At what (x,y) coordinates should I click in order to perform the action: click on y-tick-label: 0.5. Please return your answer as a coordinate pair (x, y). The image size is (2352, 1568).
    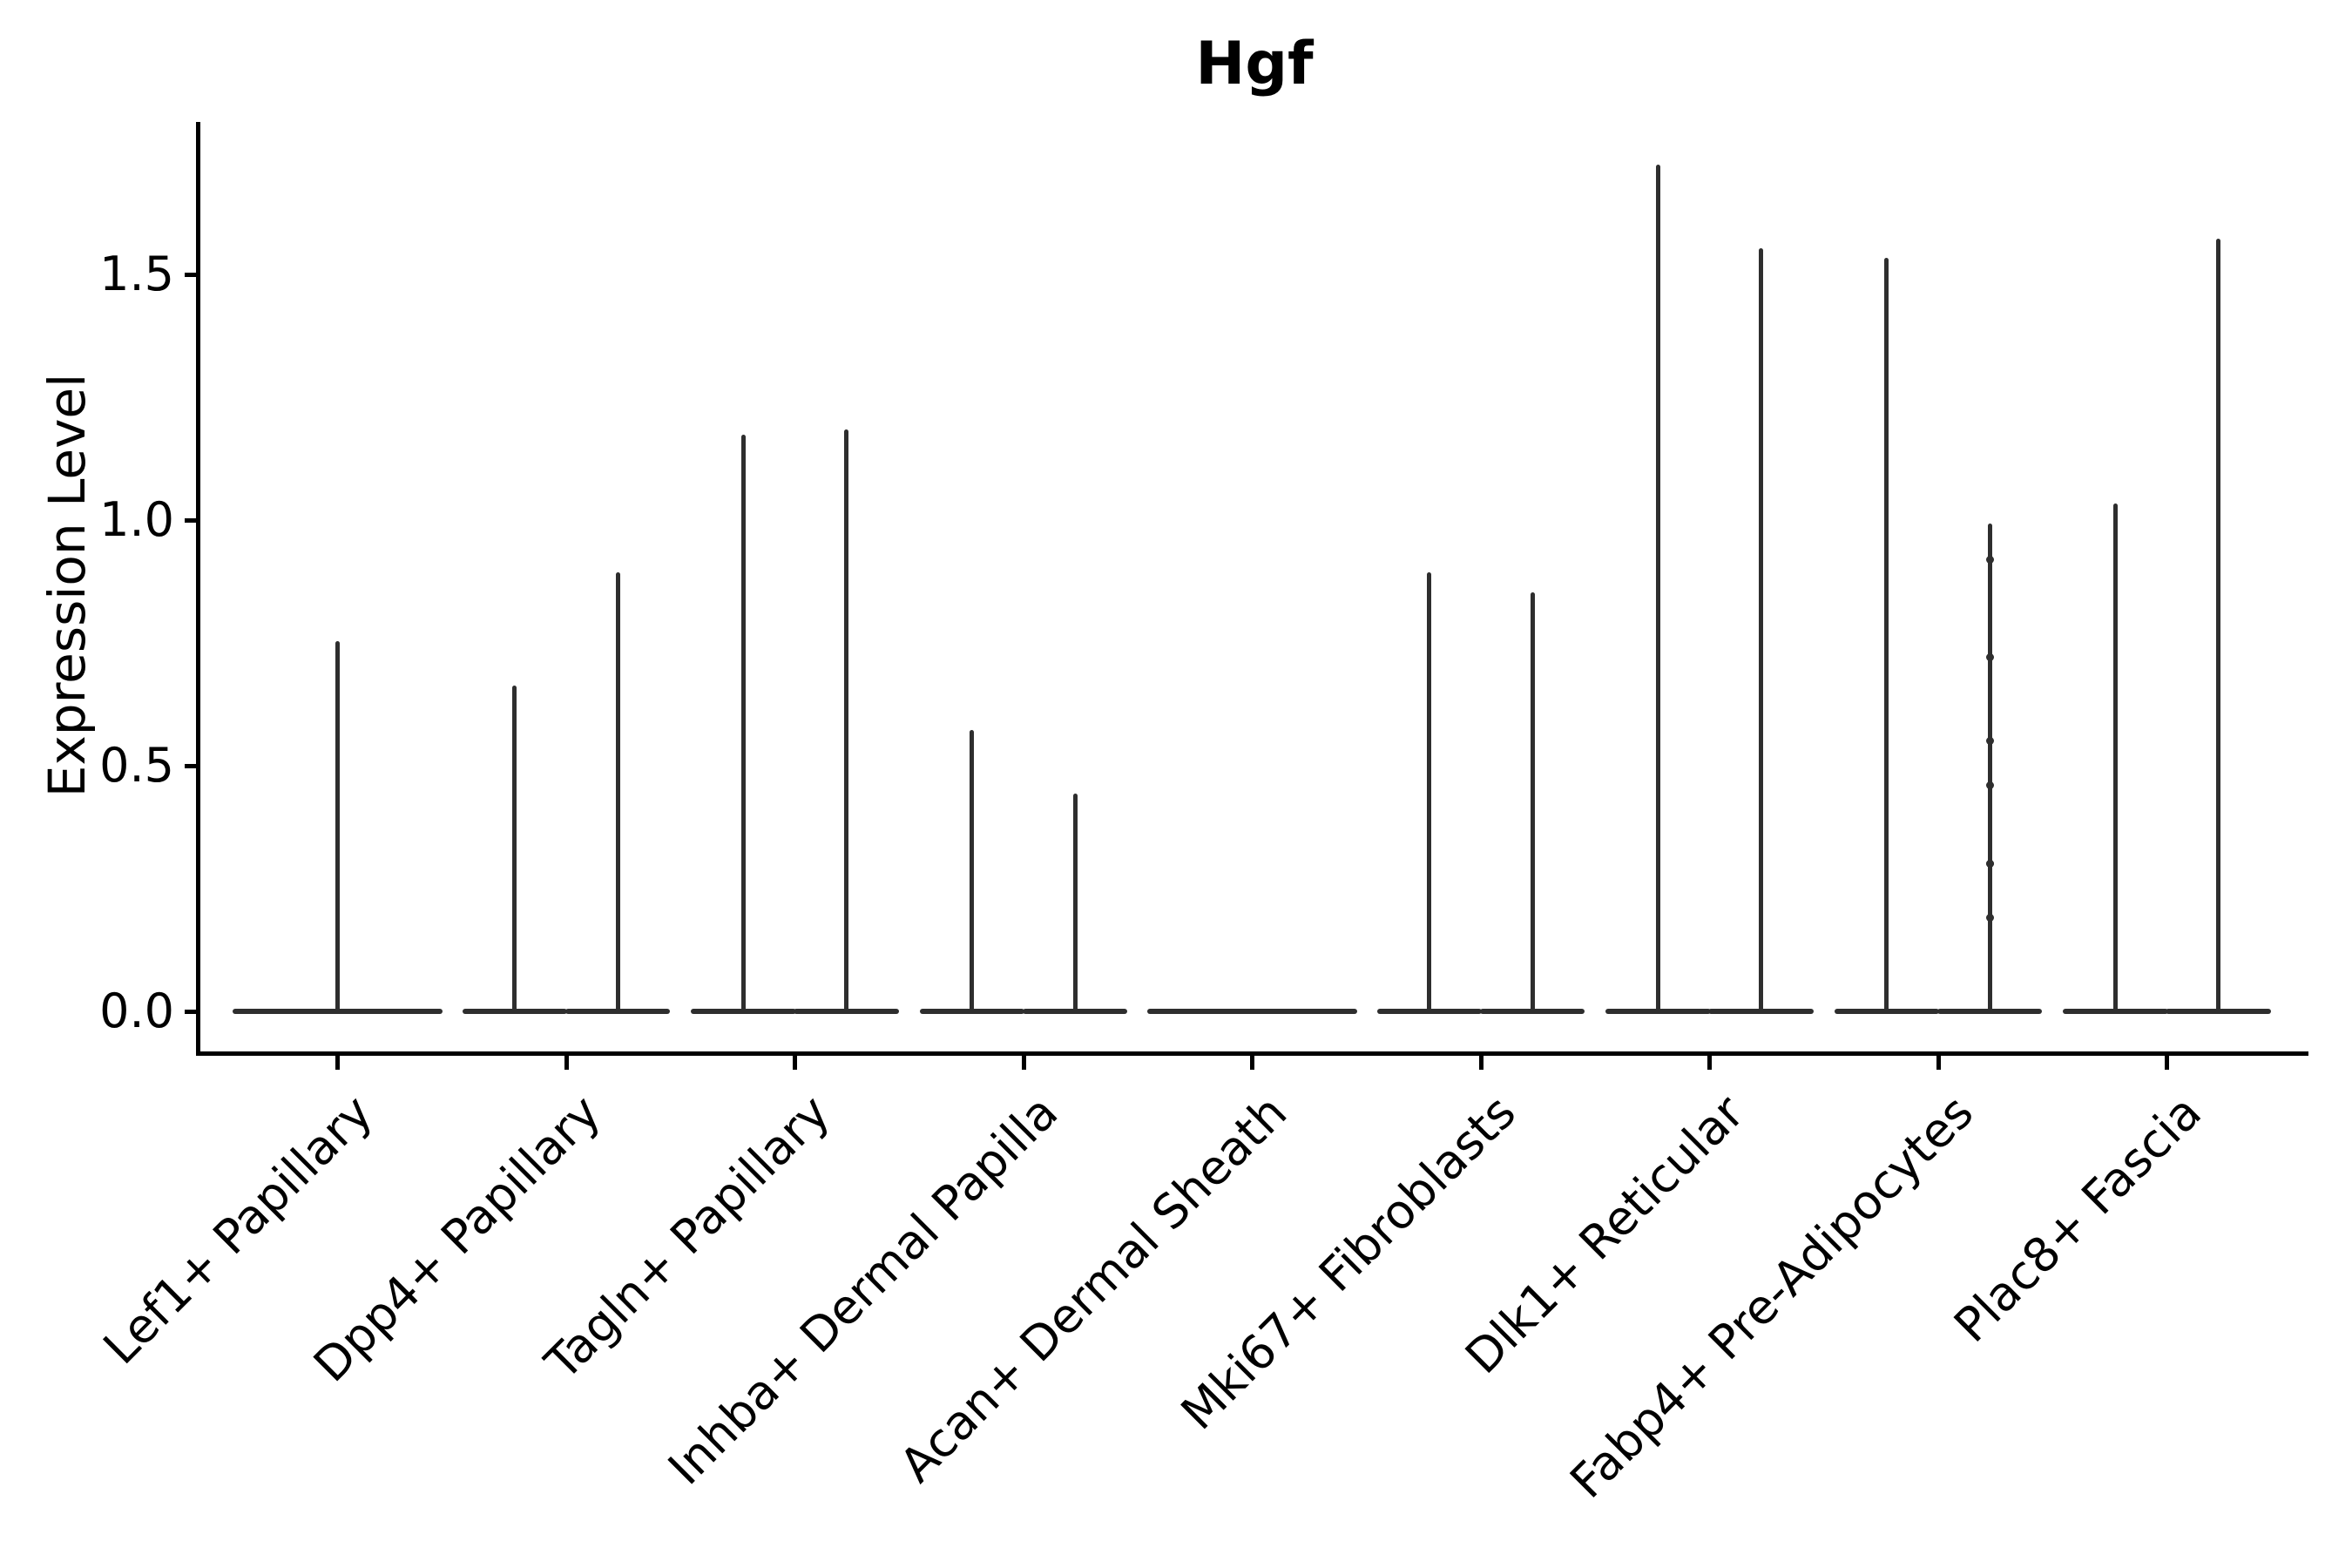
    Looking at the image, I should click on (136, 766).